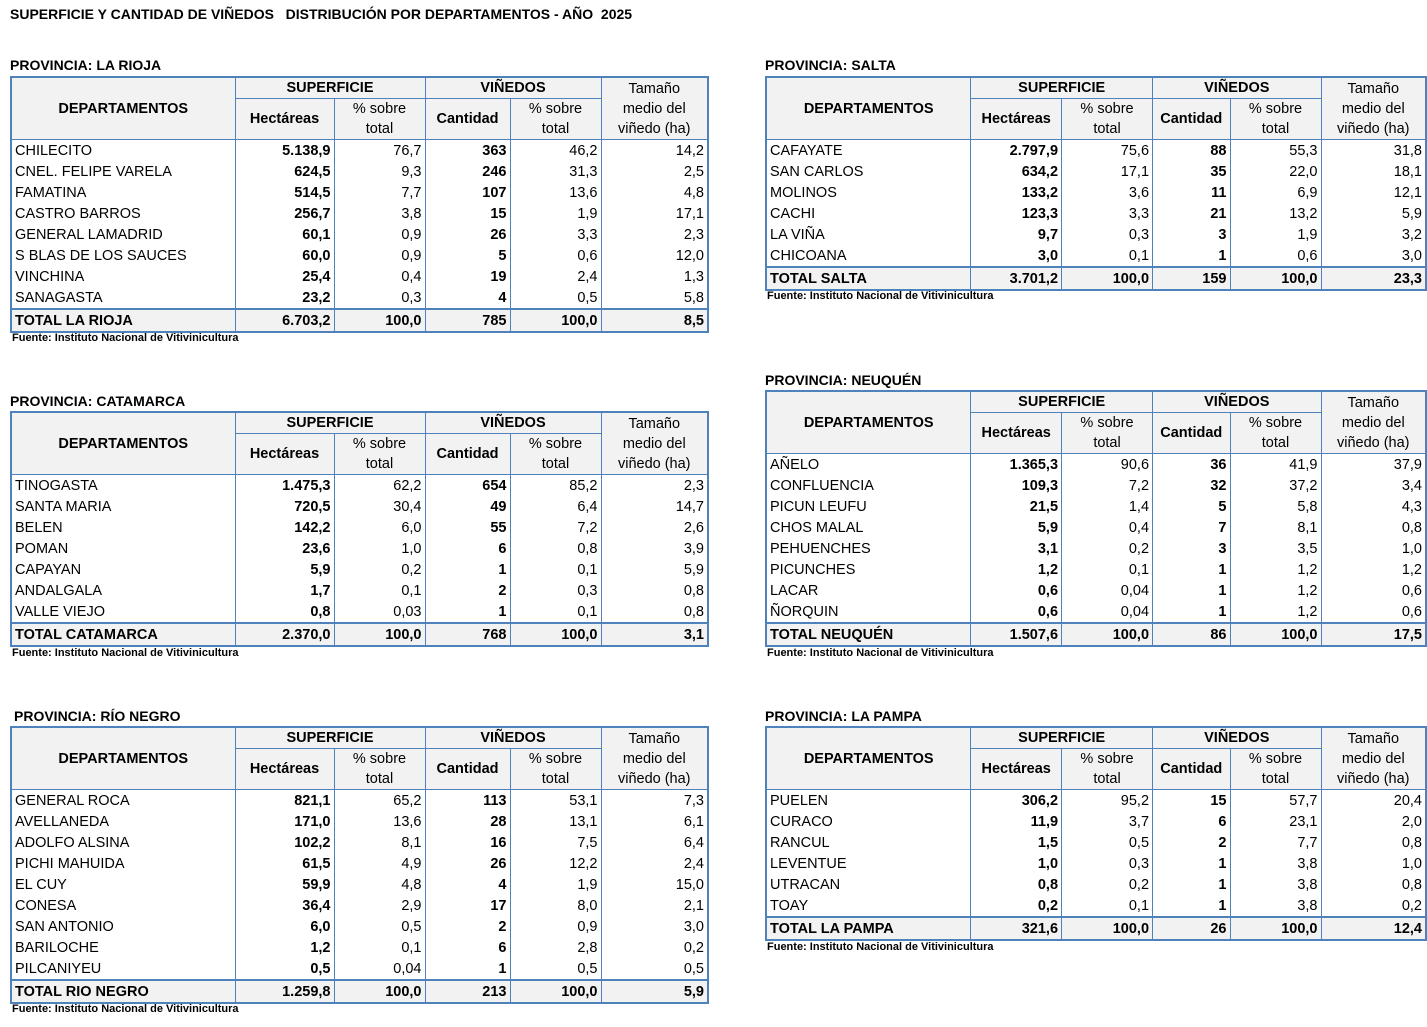  I want to click on cell: 133,2, so click(1016, 192).